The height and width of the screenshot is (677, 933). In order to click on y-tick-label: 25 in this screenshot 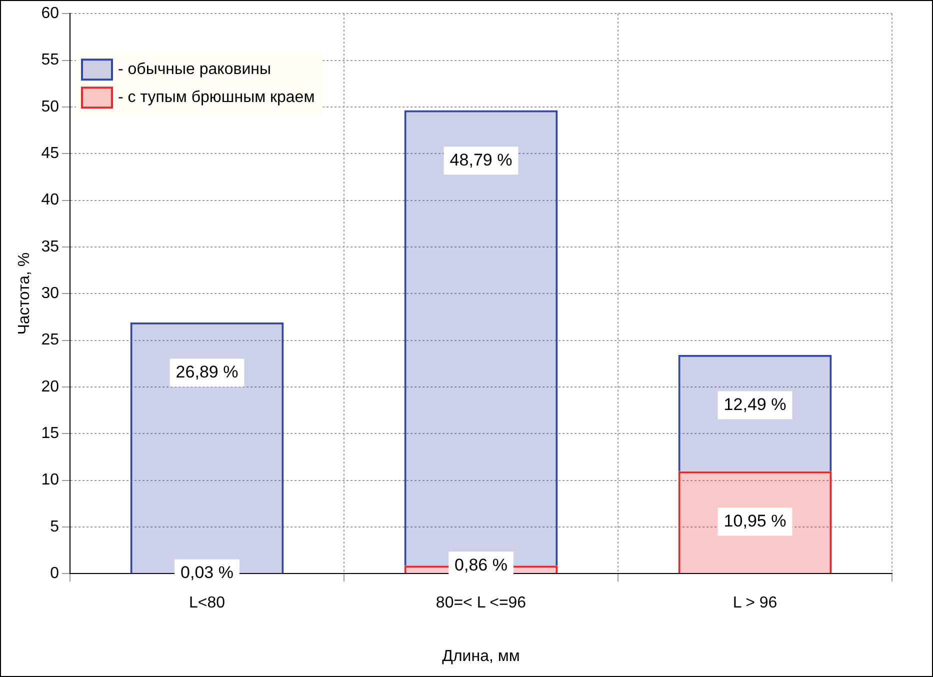, I will do `click(50, 340)`.